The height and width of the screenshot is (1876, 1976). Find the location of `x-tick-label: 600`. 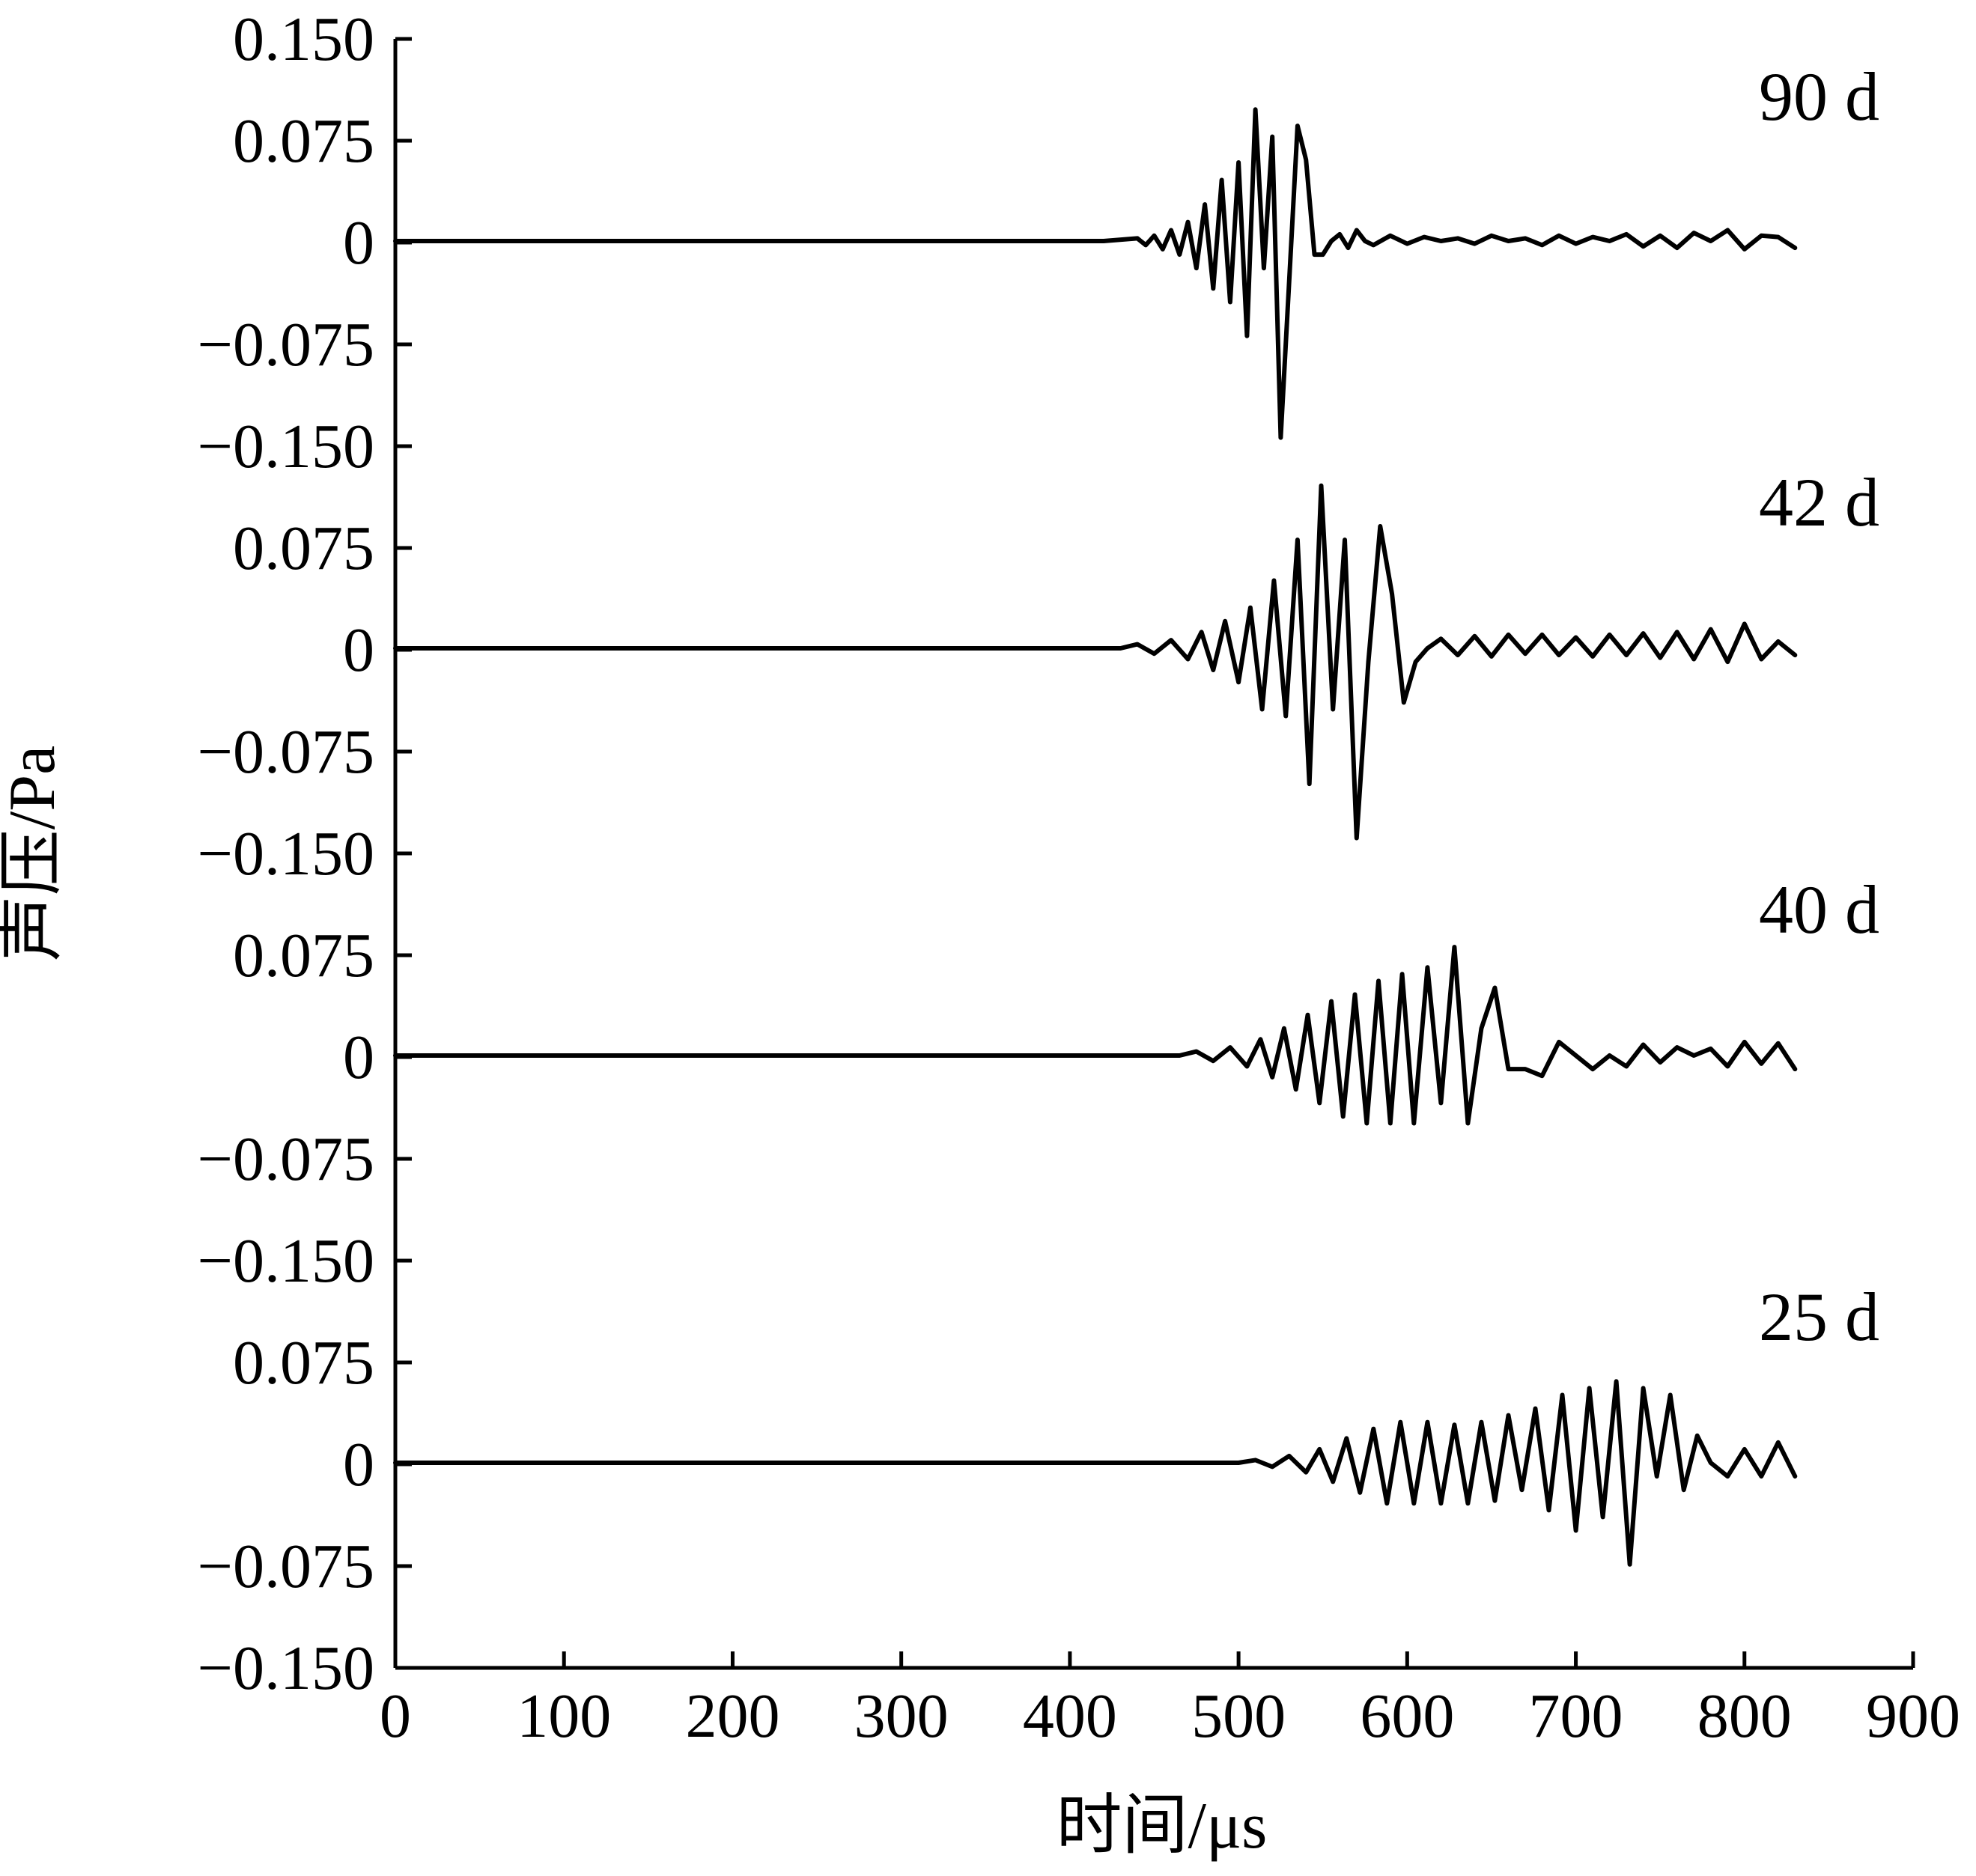

x-tick-label: 600 is located at coordinates (1407, 1716).